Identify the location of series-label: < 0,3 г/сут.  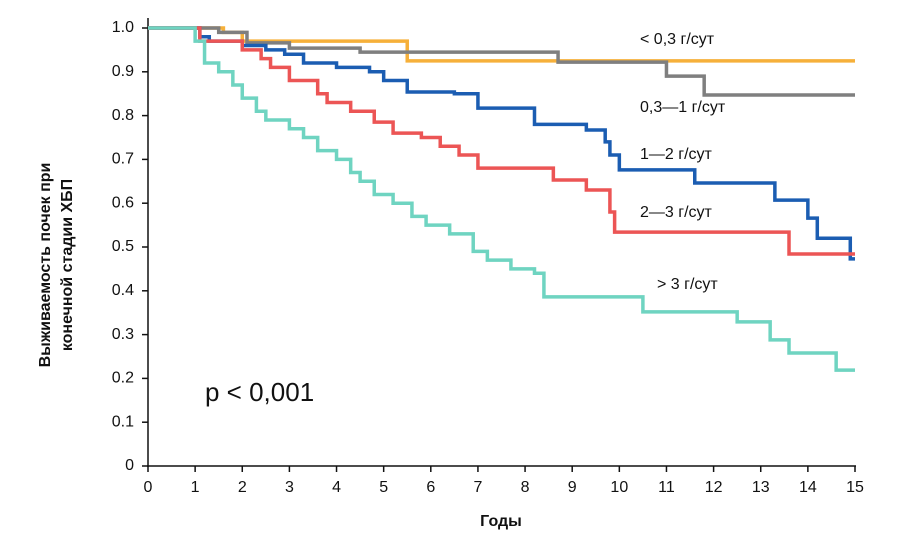
(677, 39).